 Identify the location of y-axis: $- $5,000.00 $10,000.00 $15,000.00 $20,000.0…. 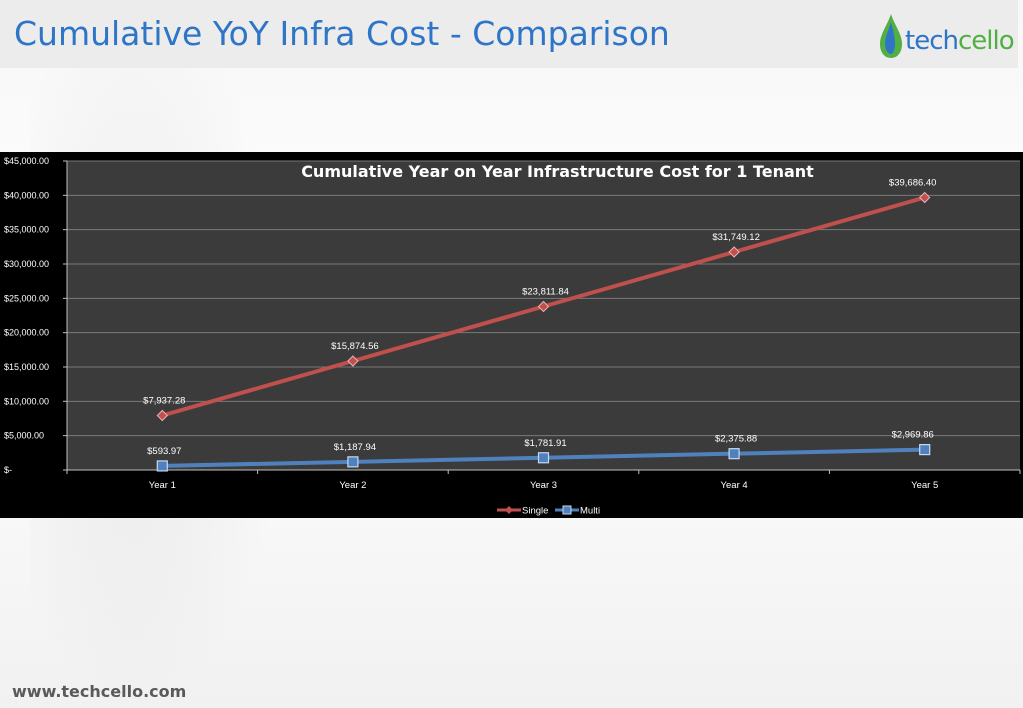
(36, 315).